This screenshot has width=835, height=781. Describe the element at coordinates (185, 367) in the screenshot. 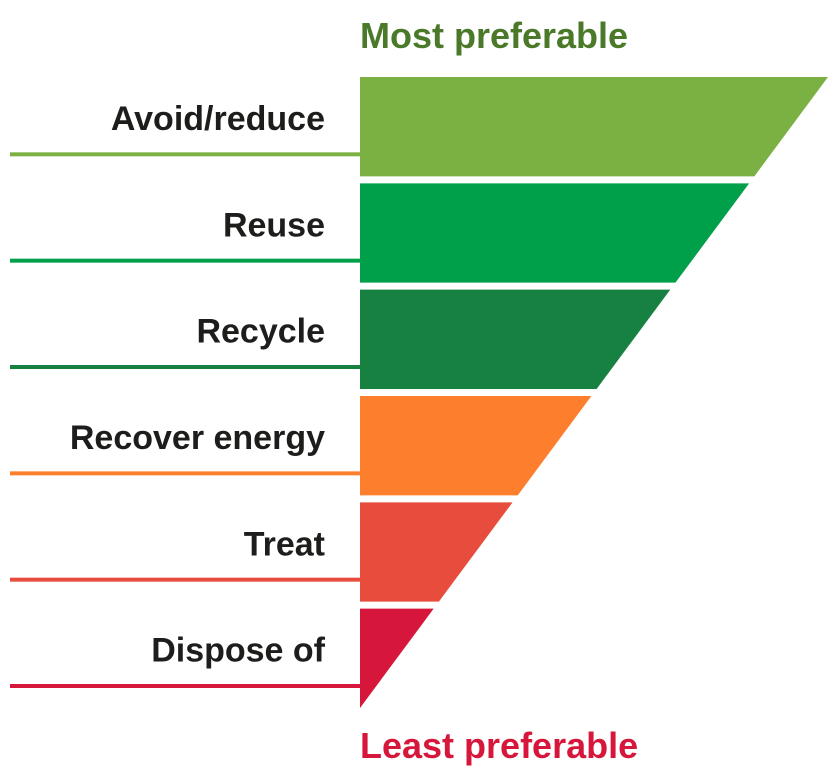

I see `tier-line-recycle` at that location.